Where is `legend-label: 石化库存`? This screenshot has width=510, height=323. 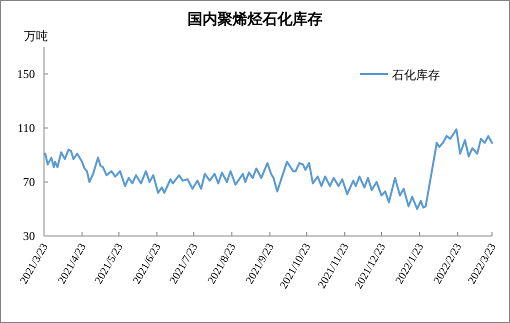
legend-label: 石化库存 is located at coordinates (416, 75).